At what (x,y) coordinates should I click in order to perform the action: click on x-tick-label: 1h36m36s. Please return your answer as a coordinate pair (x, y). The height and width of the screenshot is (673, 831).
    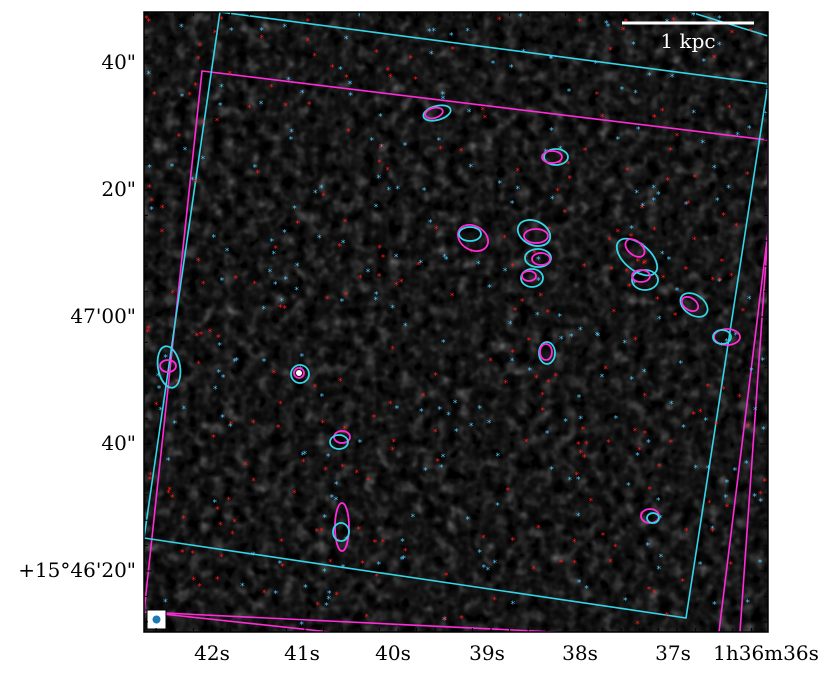
    Looking at the image, I should click on (766, 653).